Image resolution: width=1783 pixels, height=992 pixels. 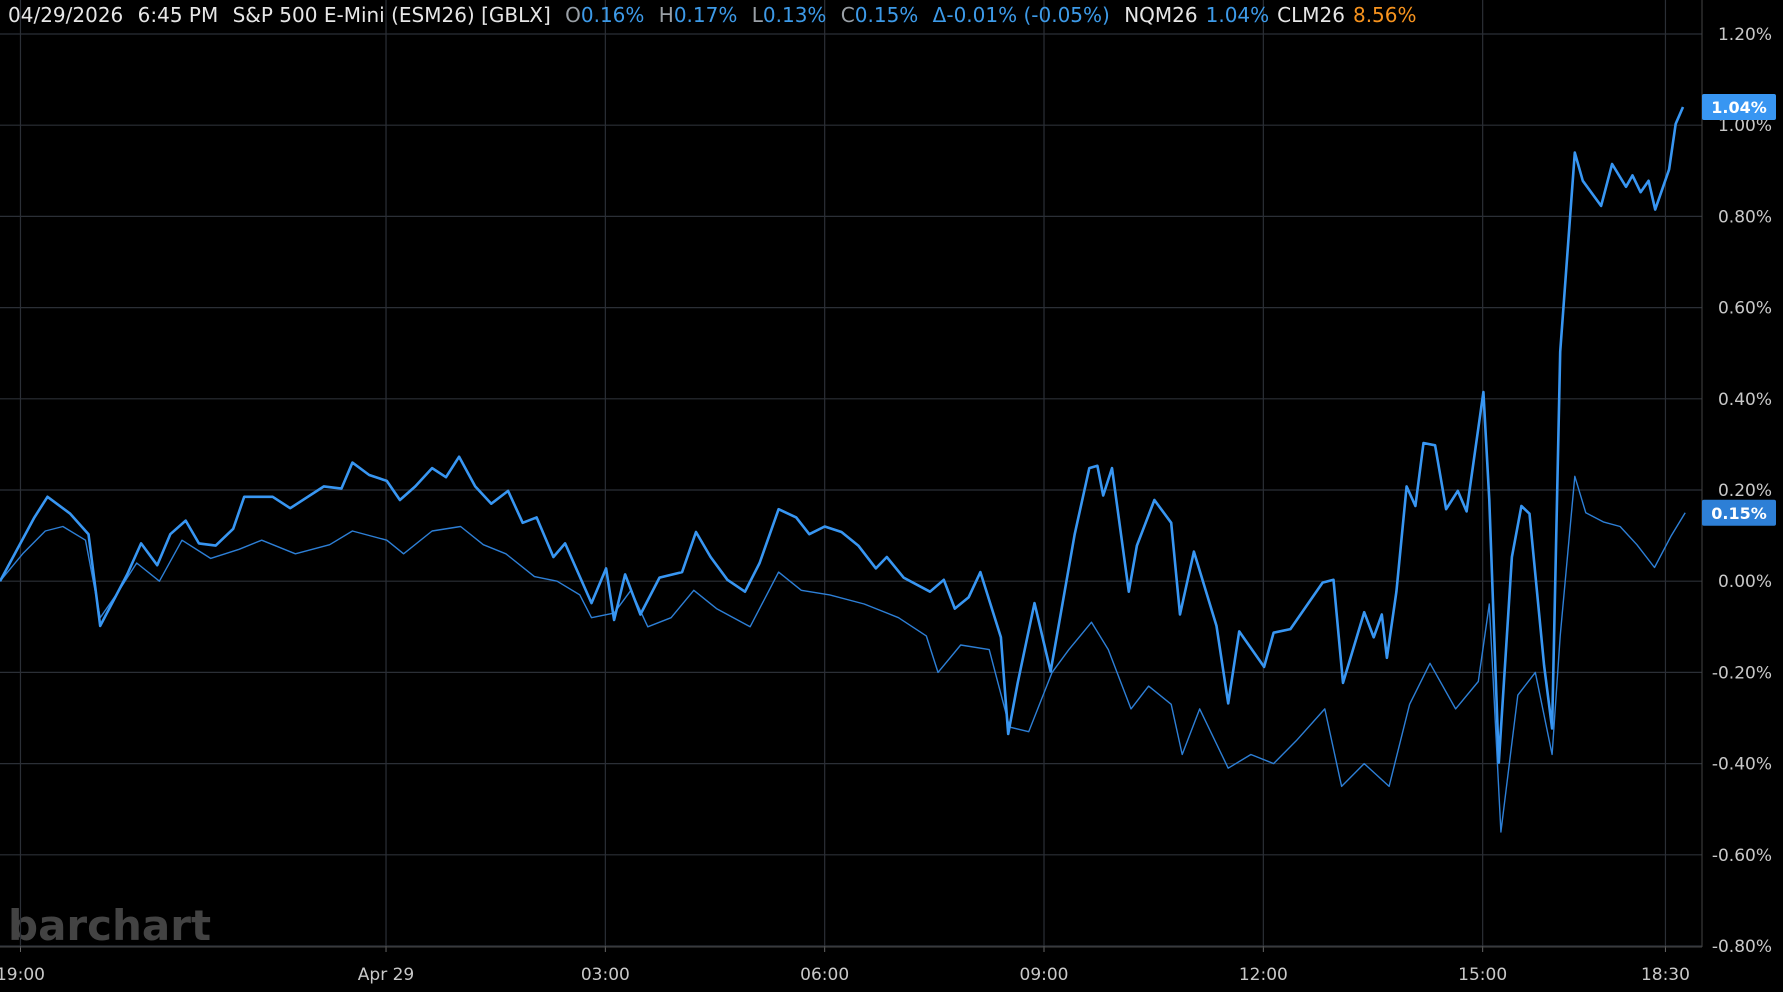 What do you see at coordinates (1742, 673) in the screenshot?
I see `y-tick-label: -0.20%` at bounding box center [1742, 673].